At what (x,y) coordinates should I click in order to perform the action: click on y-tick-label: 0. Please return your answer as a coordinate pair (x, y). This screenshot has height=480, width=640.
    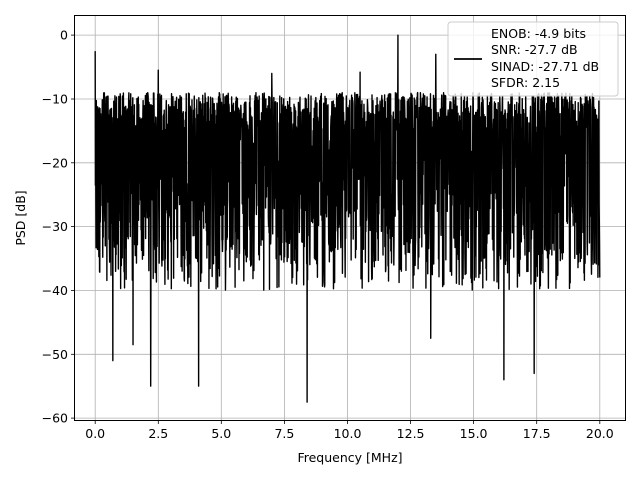
    Looking at the image, I should click on (64, 35).